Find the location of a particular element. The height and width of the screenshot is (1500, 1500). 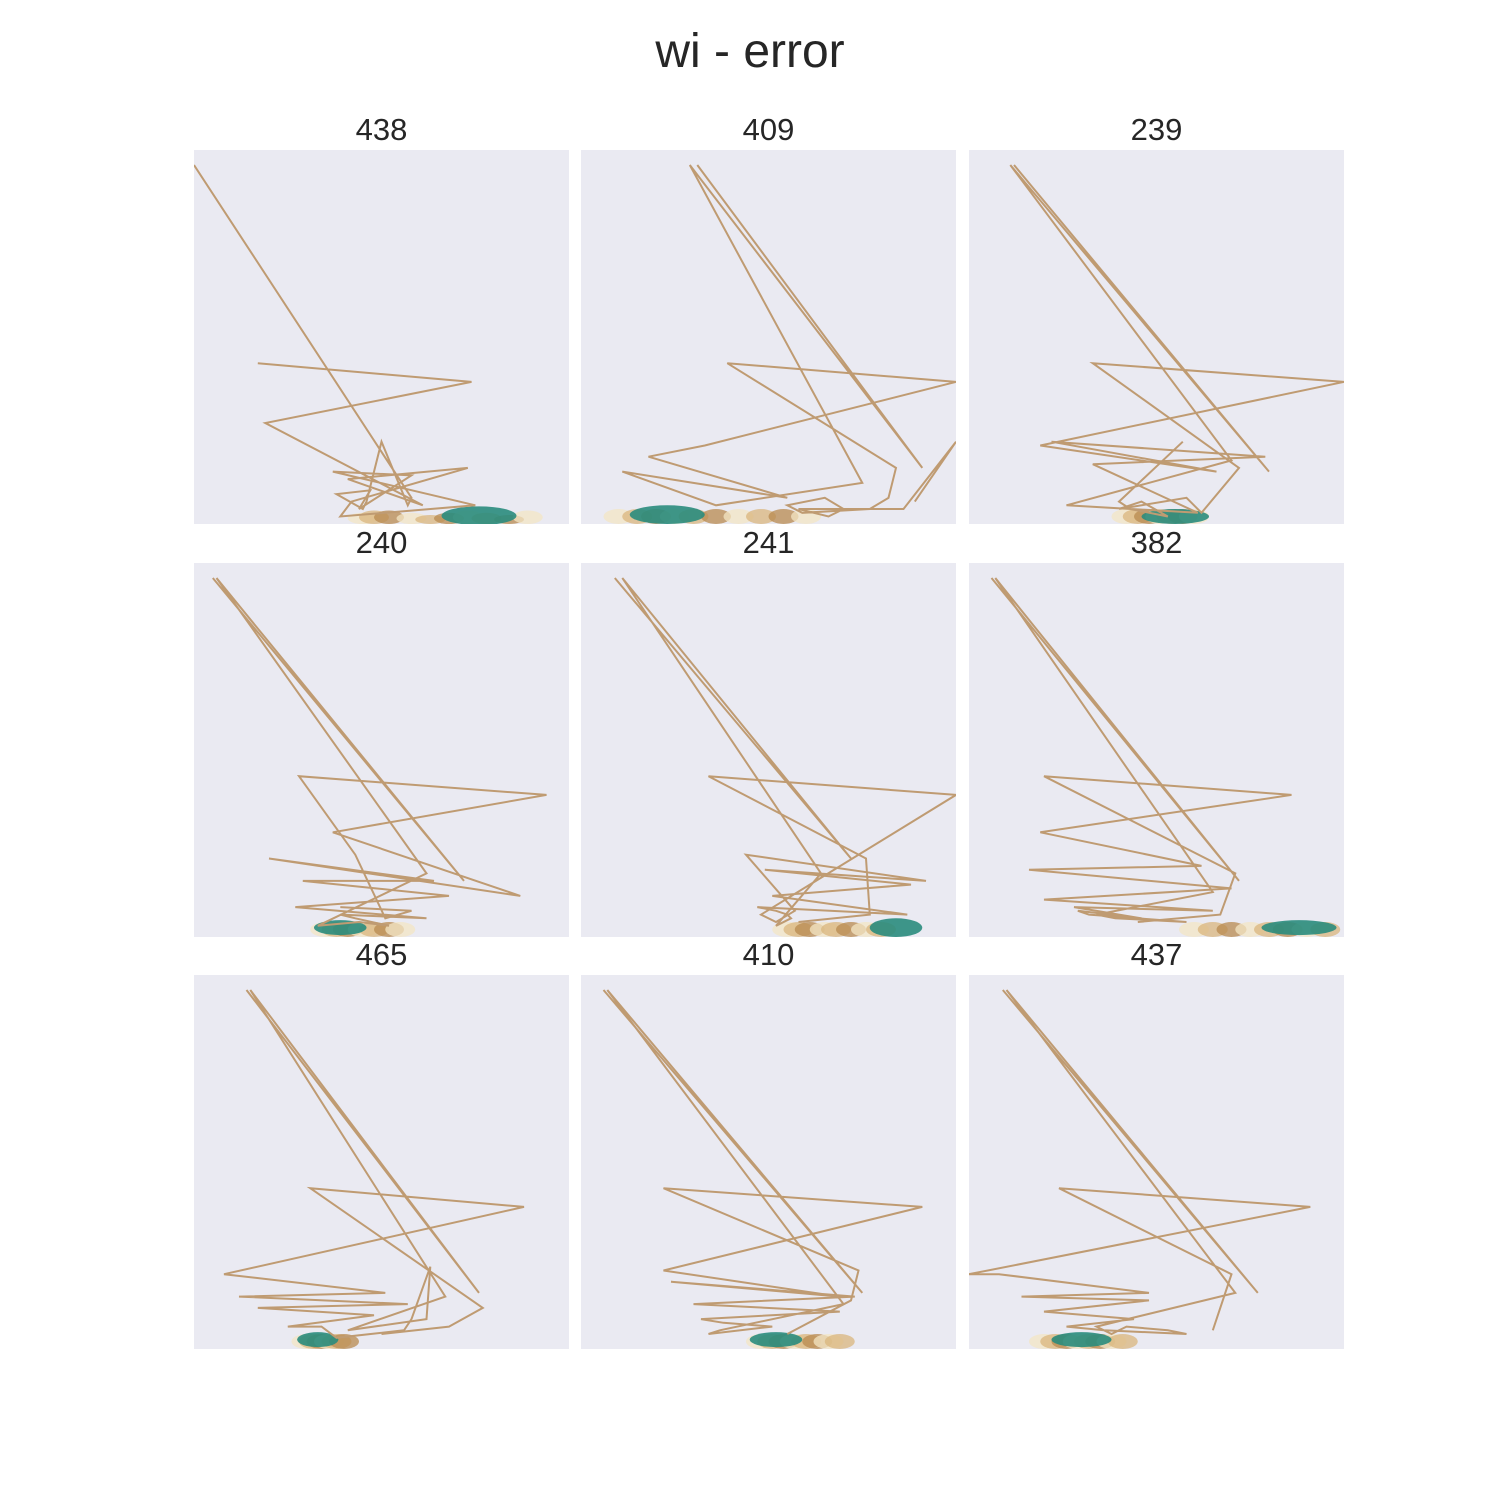

panel-title: 437 is located at coordinates (1157, 954).